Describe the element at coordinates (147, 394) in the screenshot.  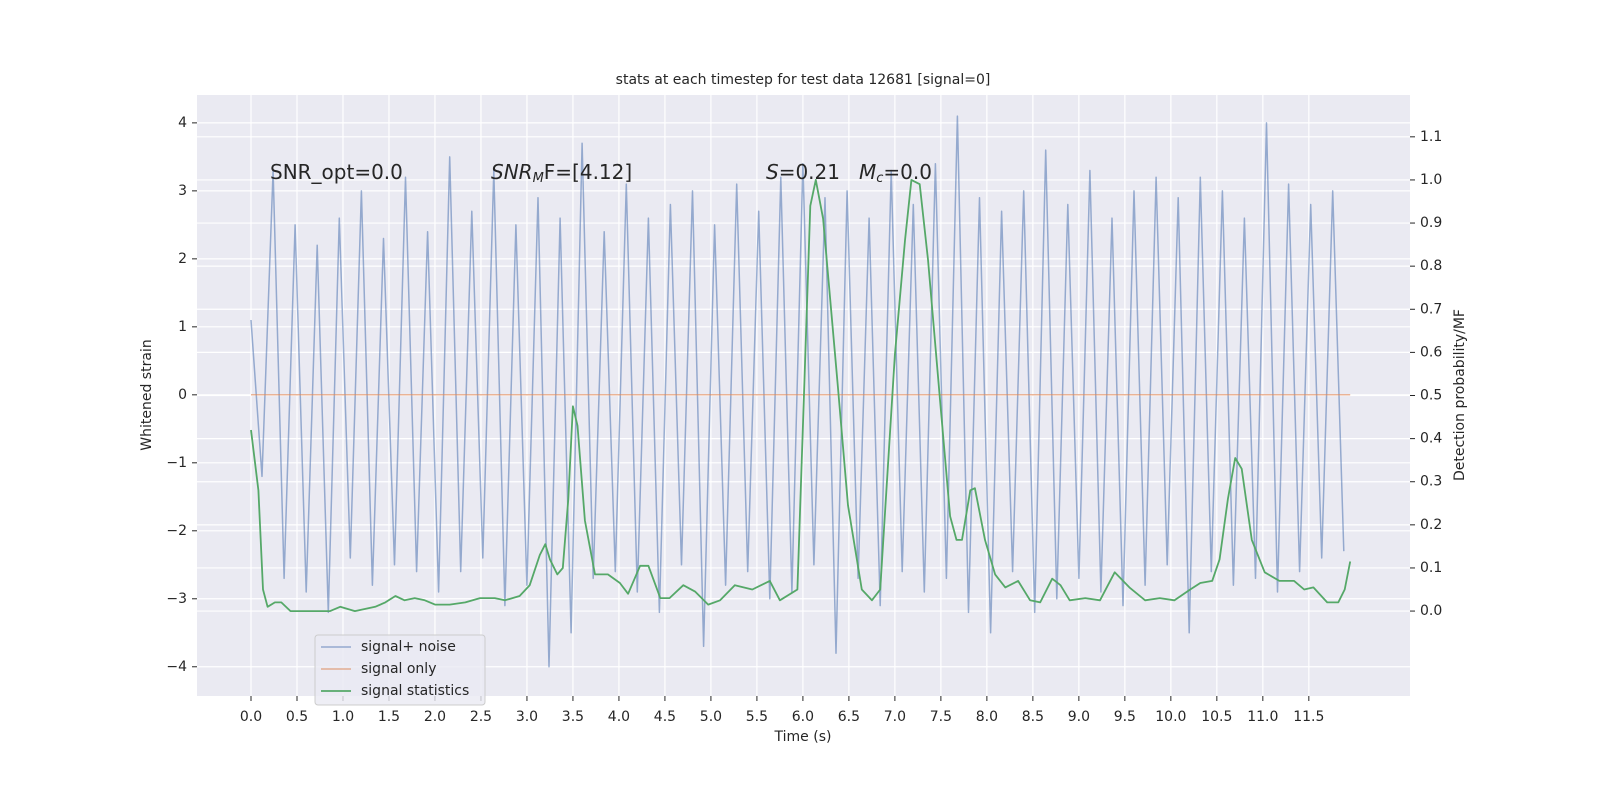
I see `y-axis-label: Whitened strain` at that location.